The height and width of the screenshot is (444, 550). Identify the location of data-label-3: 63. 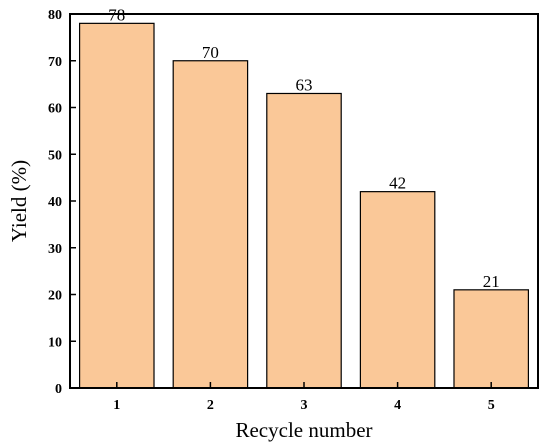
(304, 84).